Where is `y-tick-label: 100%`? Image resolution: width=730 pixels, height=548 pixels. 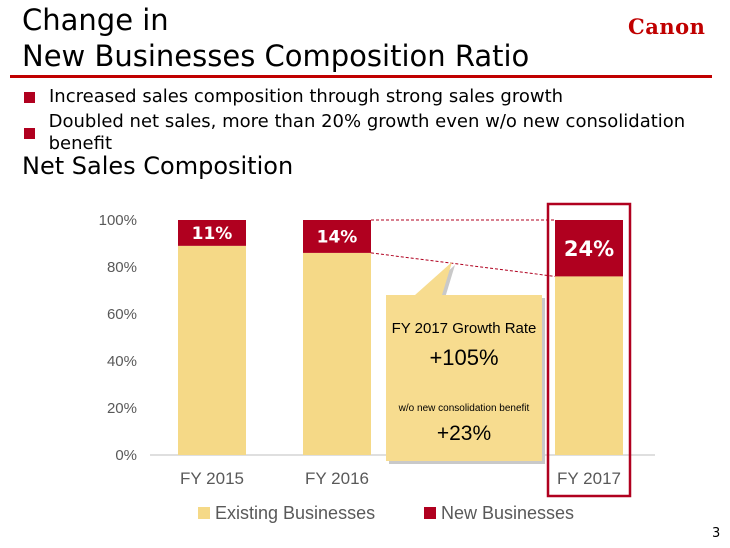 y-tick-label: 100% is located at coordinates (118, 220).